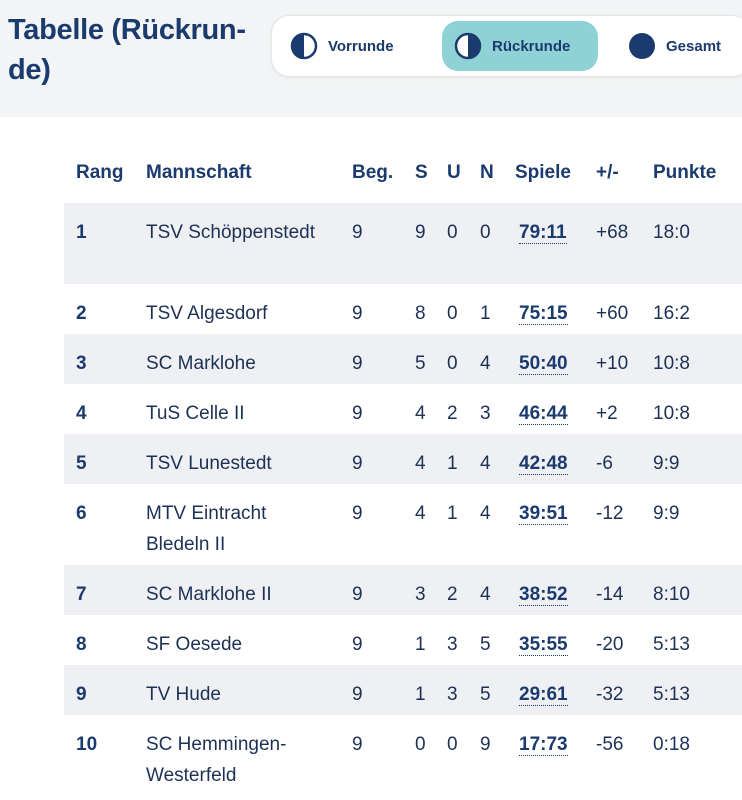  Describe the element at coordinates (420, 232) in the screenshot. I see `wins-cell: 9` at that location.